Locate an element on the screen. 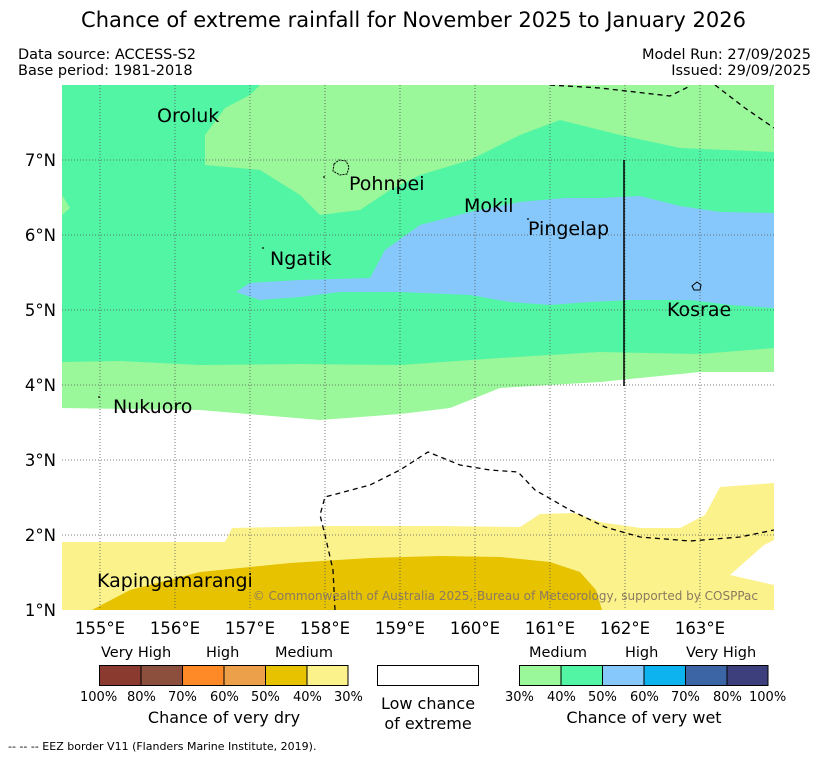 Image resolution: width=827 pixels, height=758 pixels. wet-category-medium: Medium is located at coordinates (558, 653).